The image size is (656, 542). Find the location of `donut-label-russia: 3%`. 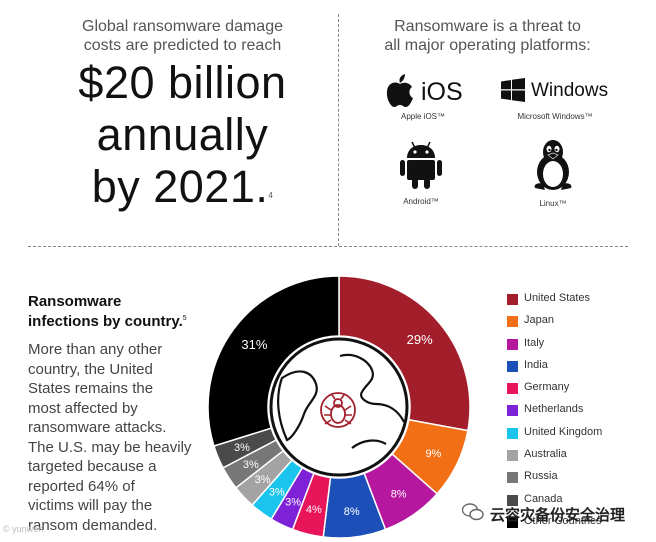

donut-label-russia: 3% is located at coordinates (251, 465).